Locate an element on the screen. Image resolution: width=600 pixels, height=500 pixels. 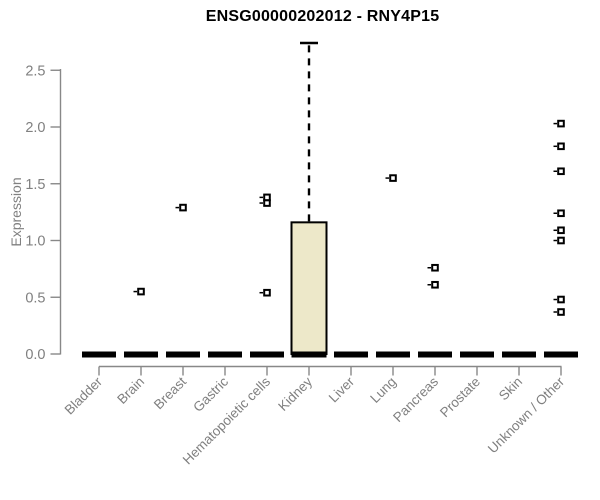
x-category-label: Lung is located at coordinates (383, 390).